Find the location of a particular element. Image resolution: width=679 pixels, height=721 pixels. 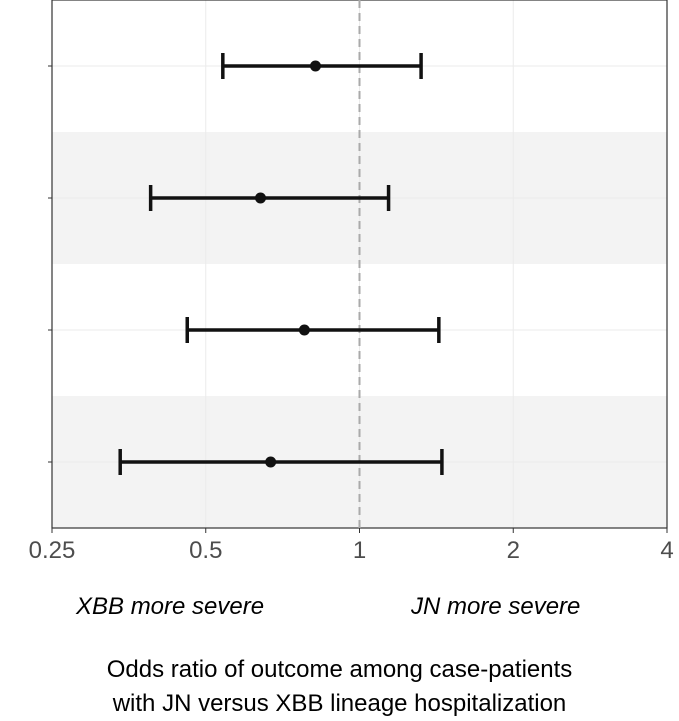

x-tick-label: 1 is located at coordinates (359, 548).